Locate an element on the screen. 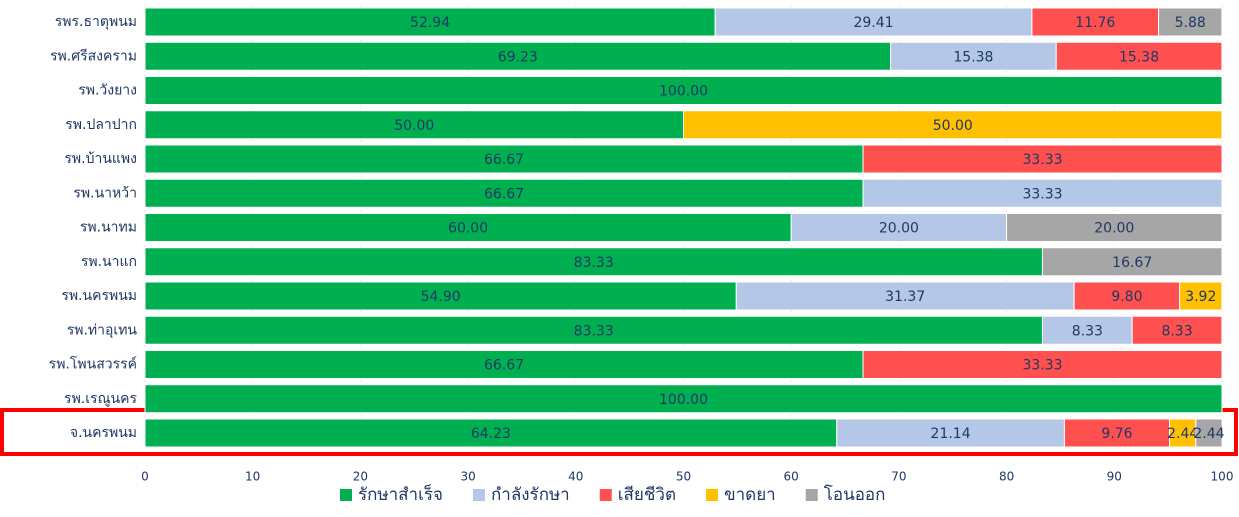 Image resolution: width=1239 pixels, height=517 pixels. y-tick-label: รพ.ท่าอุเทน is located at coordinates (102, 330).